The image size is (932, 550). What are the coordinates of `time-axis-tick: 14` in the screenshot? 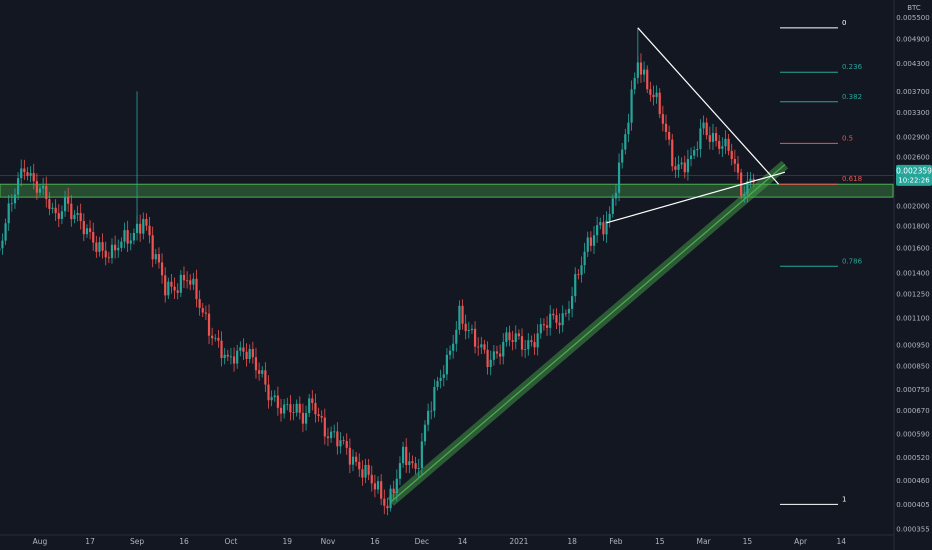 It's located at (463, 541).